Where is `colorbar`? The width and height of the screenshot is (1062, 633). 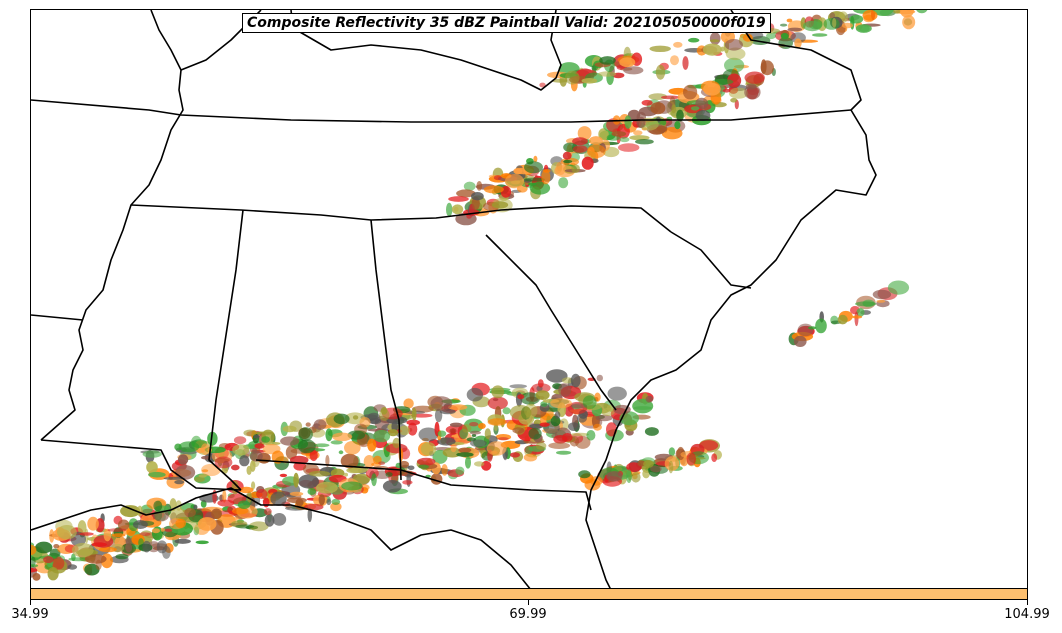 colorbar is located at coordinates (529, 594).